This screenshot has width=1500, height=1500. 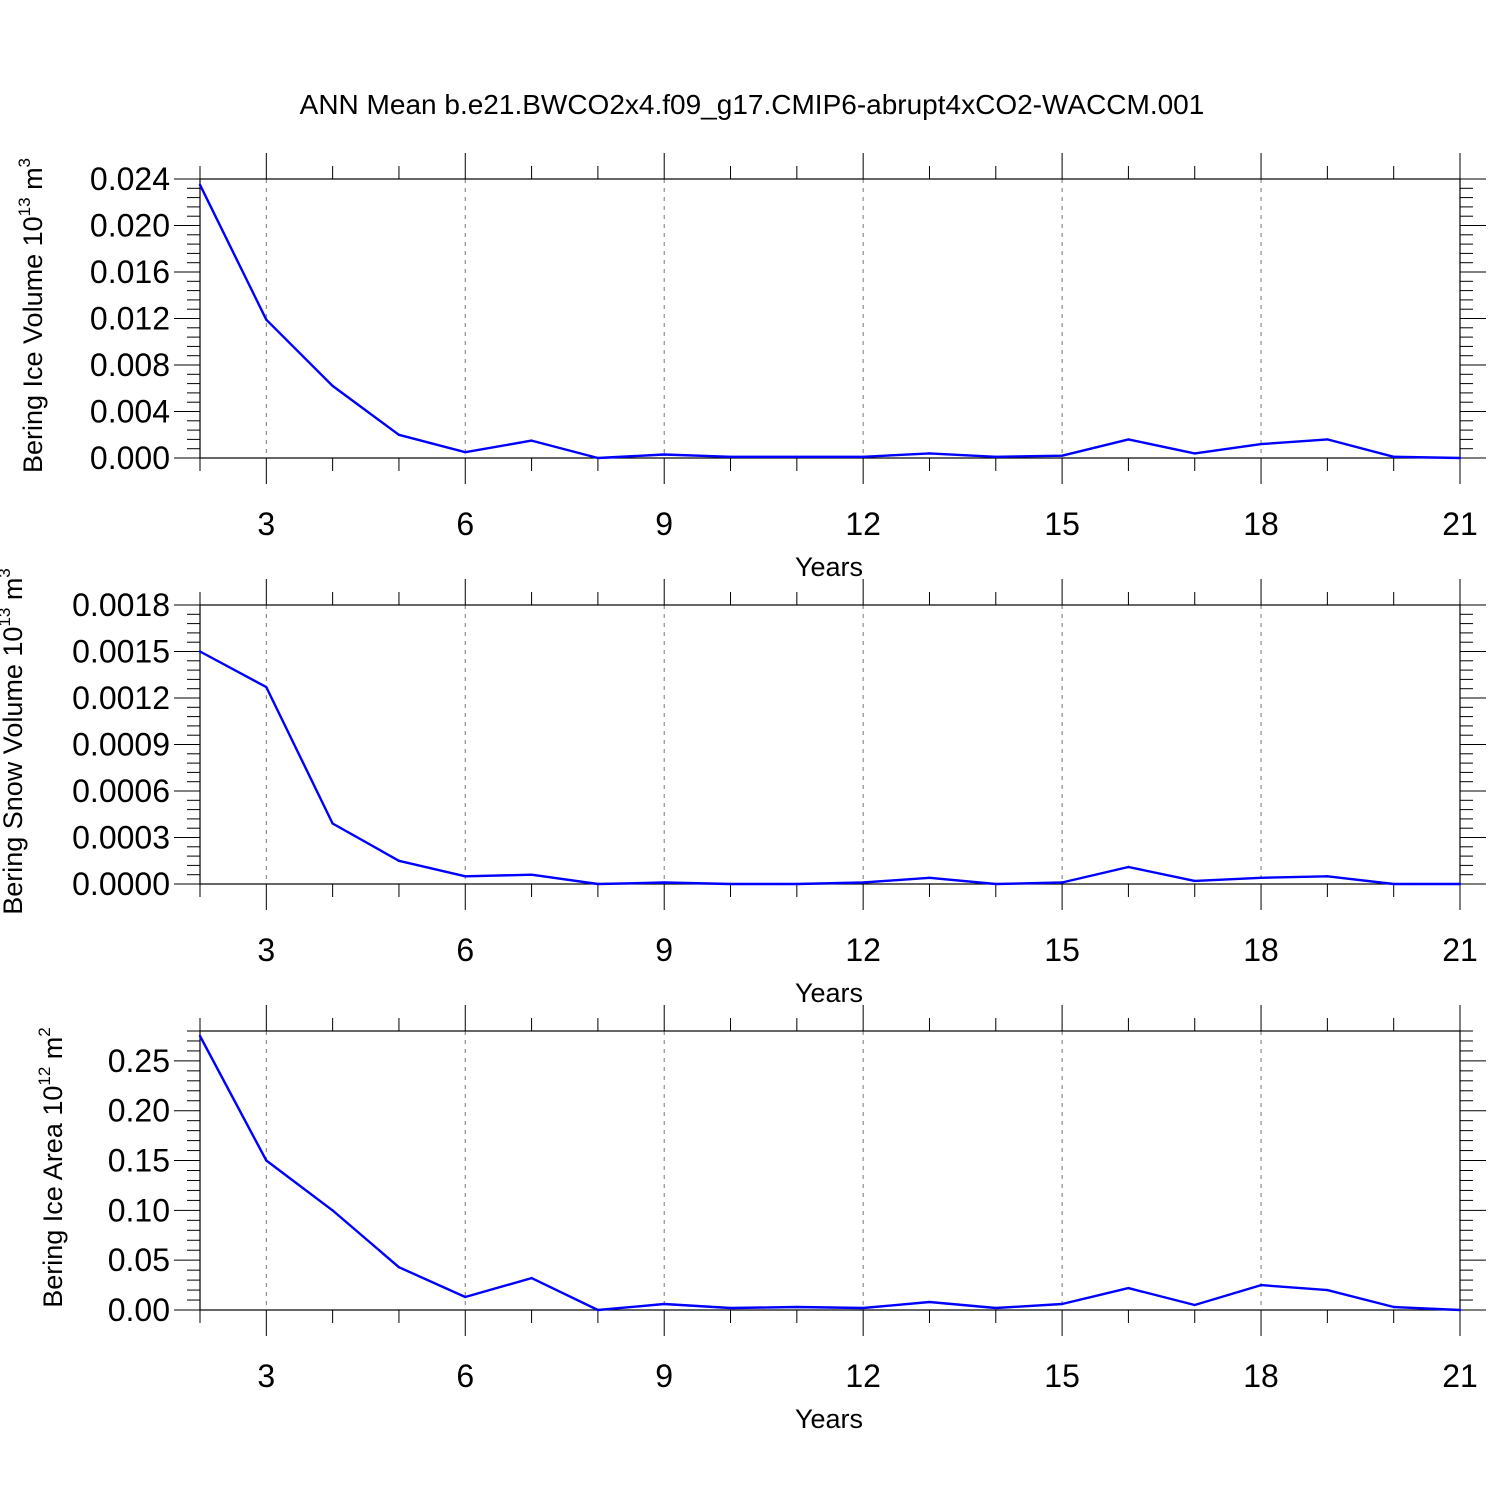 I want to click on y-tick-label: 0.0006, so click(x=121, y=791).